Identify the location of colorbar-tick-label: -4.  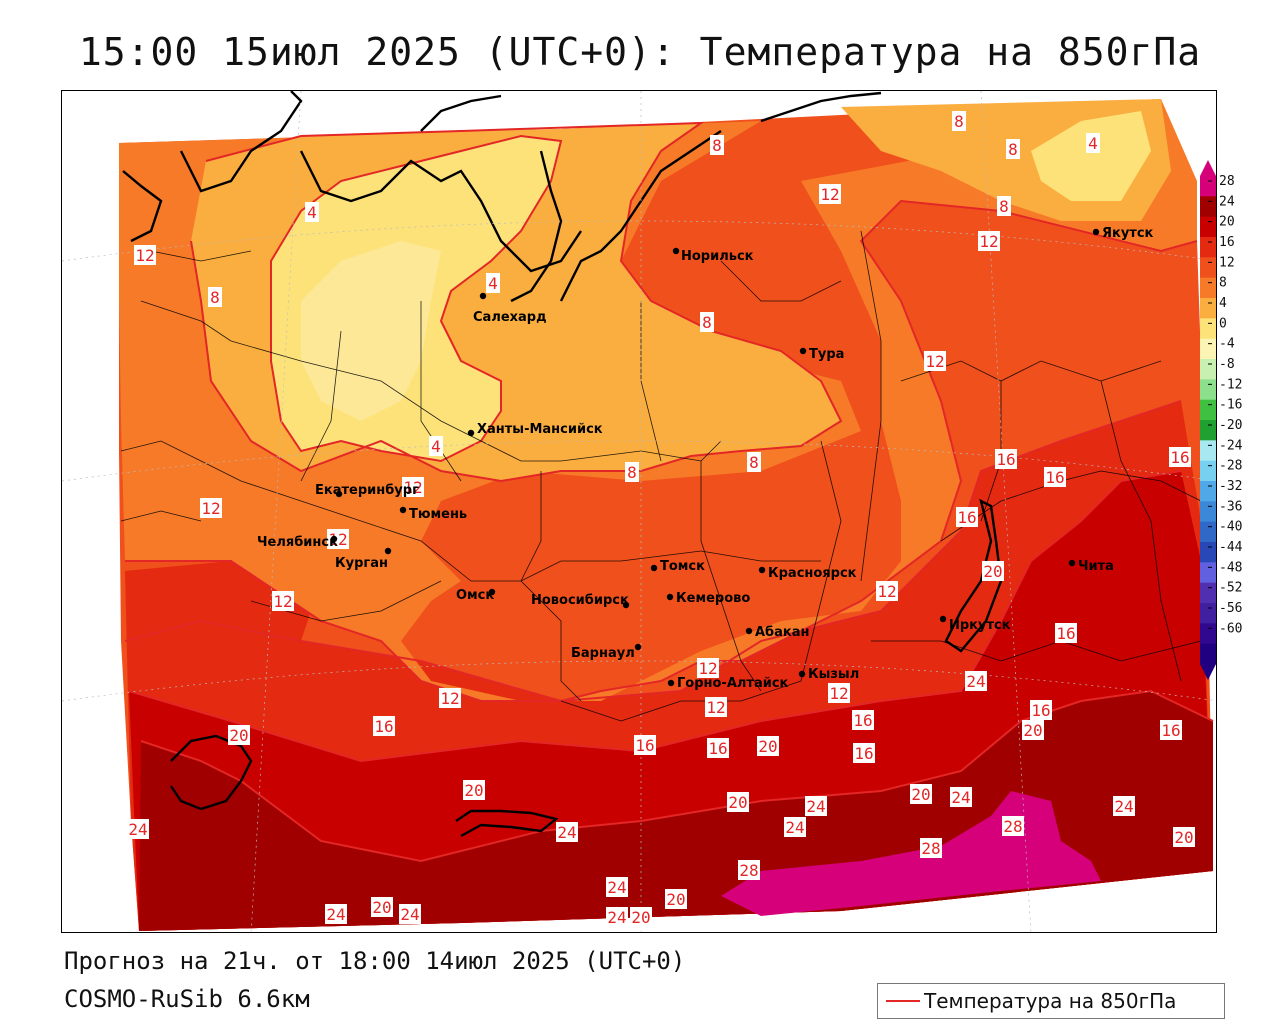
(1227, 344).